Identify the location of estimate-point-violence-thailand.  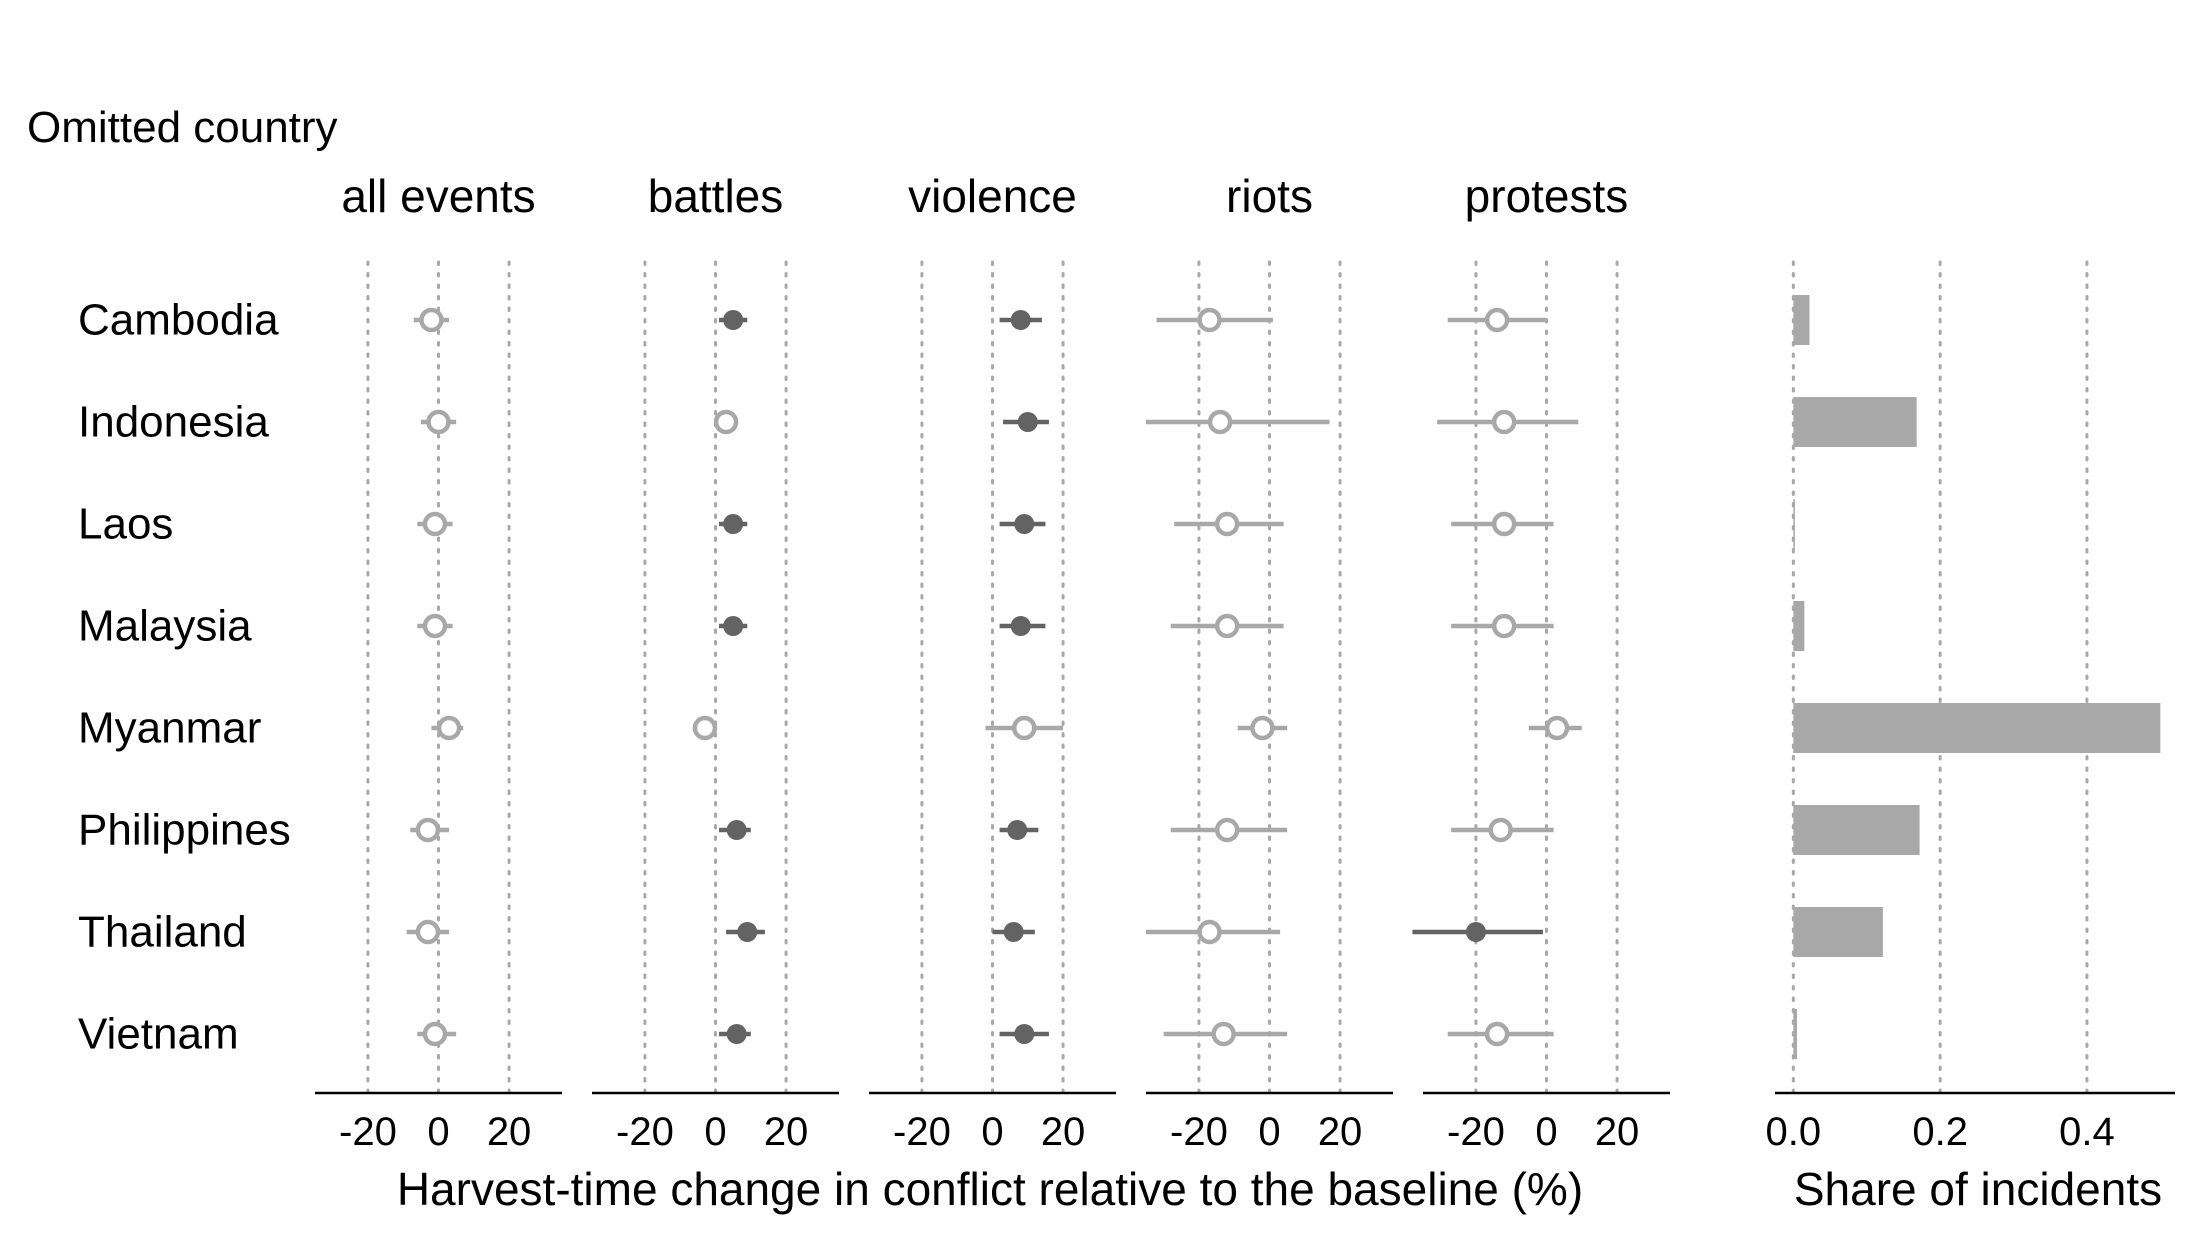
(1013, 932).